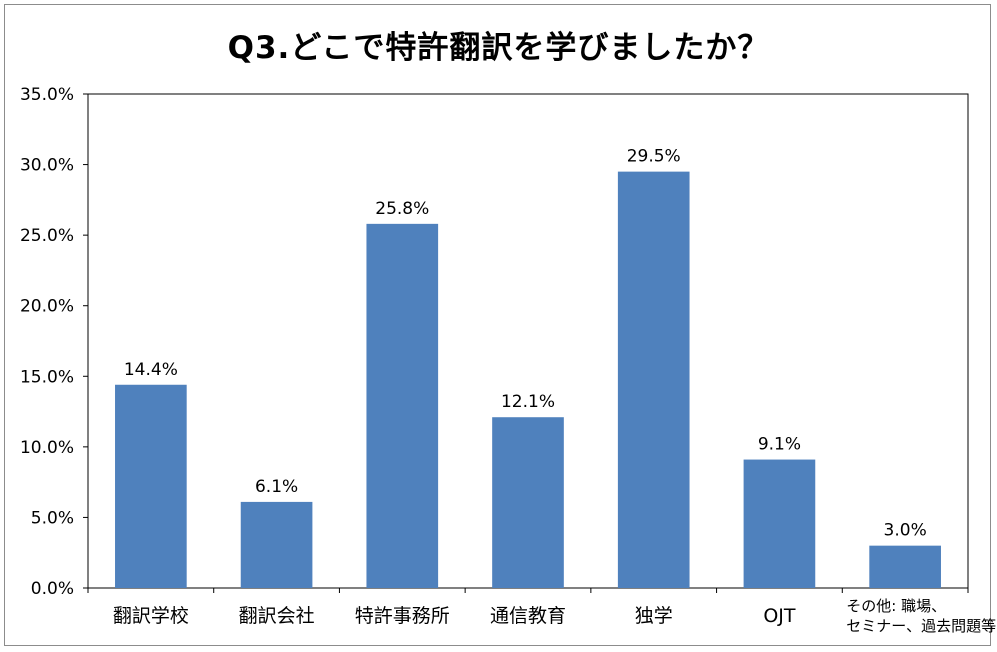 This screenshot has height=652, width=997. I want to click on x-category-label: その他: 職場、, so click(896, 606).